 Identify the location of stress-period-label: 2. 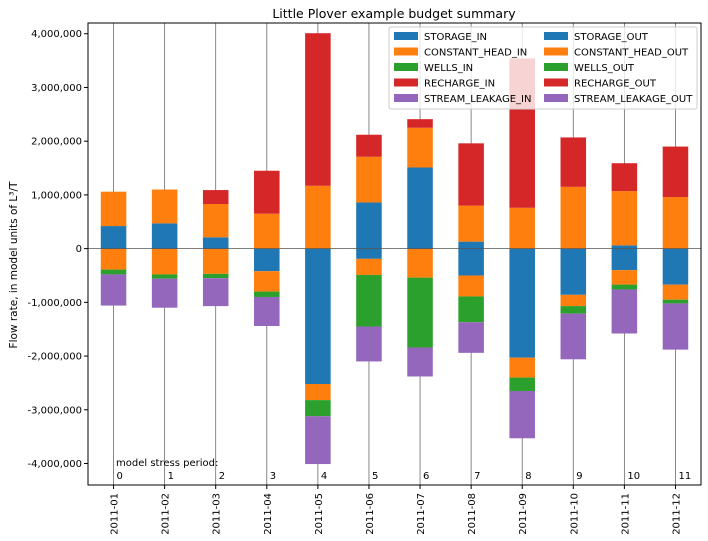
(222, 476).